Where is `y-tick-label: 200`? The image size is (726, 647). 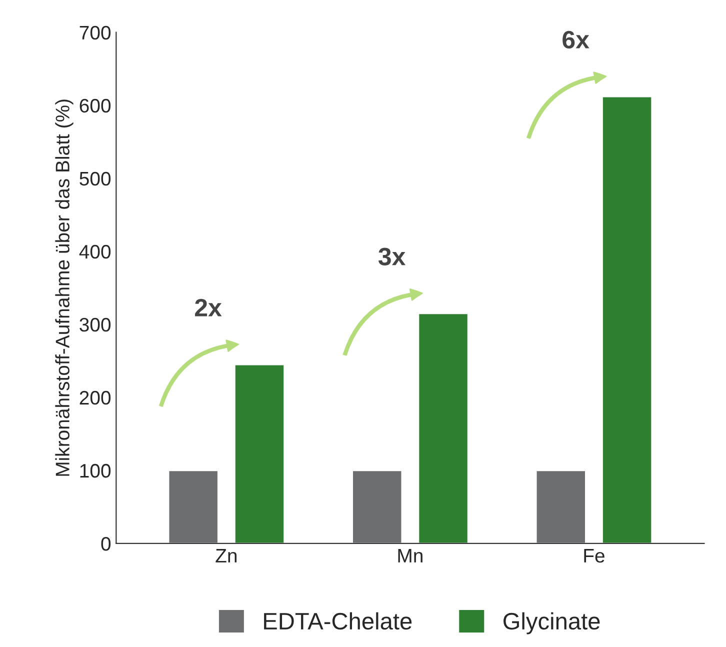
y-tick-label: 200 is located at coordinates (95, 397).